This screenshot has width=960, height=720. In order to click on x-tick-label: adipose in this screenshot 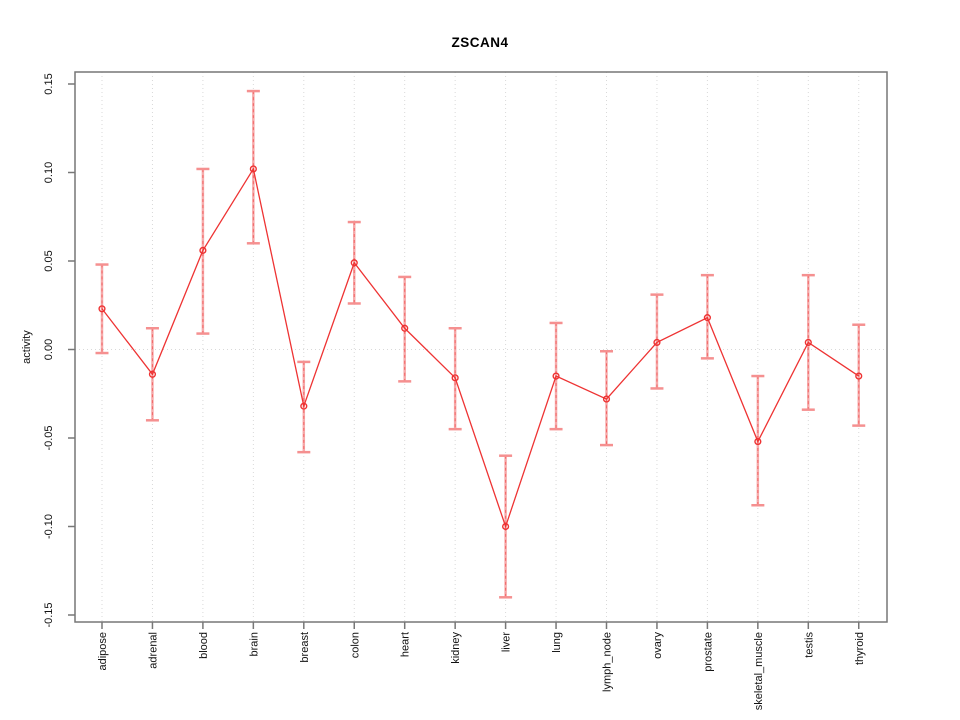, I will do `click(103, 651)`.